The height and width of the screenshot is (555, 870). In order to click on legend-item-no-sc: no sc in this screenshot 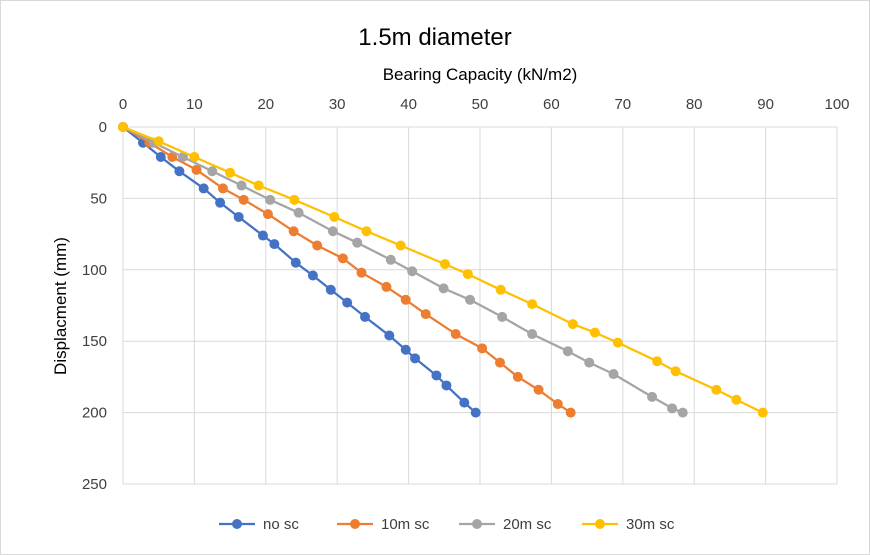, I will do `click(259, 524)`.